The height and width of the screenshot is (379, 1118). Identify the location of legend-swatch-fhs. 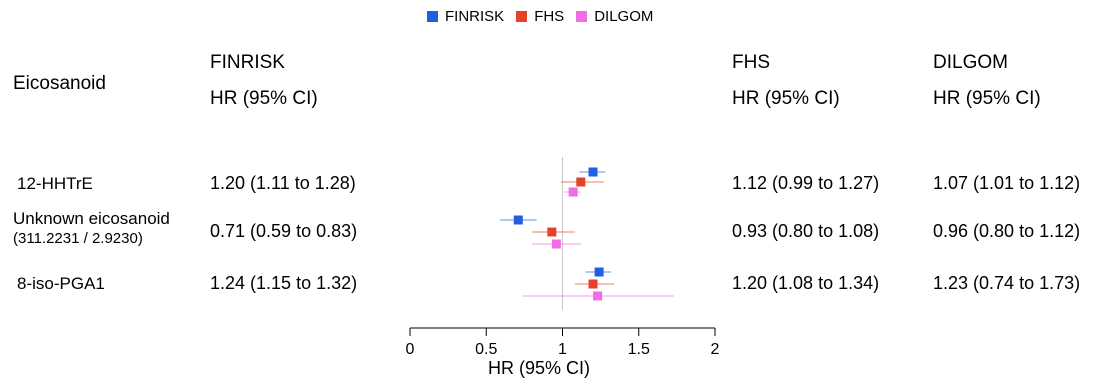
(522, 16).